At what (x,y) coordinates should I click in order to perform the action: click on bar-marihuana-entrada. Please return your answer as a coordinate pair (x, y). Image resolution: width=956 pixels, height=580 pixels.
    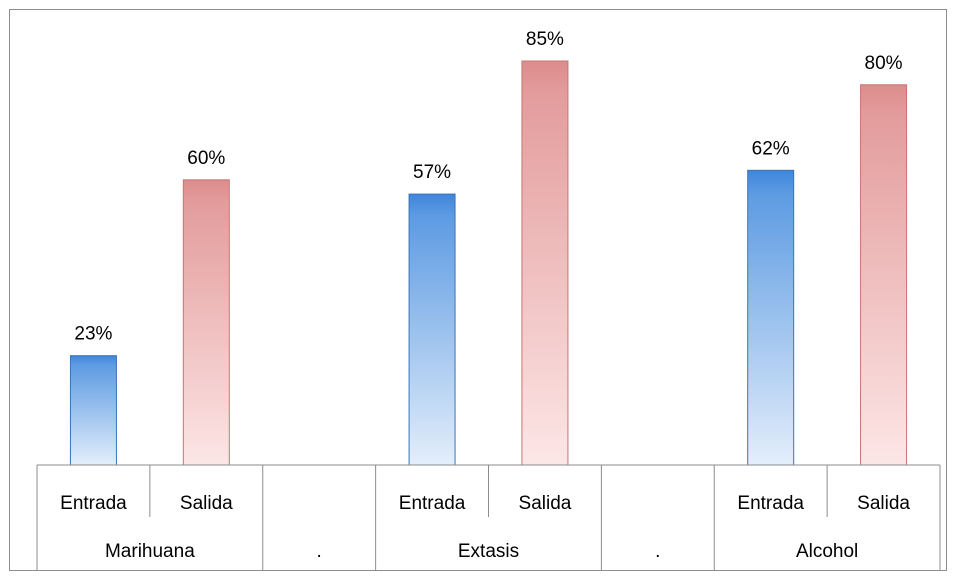
    Looking at the image, I should click on (93, 410).